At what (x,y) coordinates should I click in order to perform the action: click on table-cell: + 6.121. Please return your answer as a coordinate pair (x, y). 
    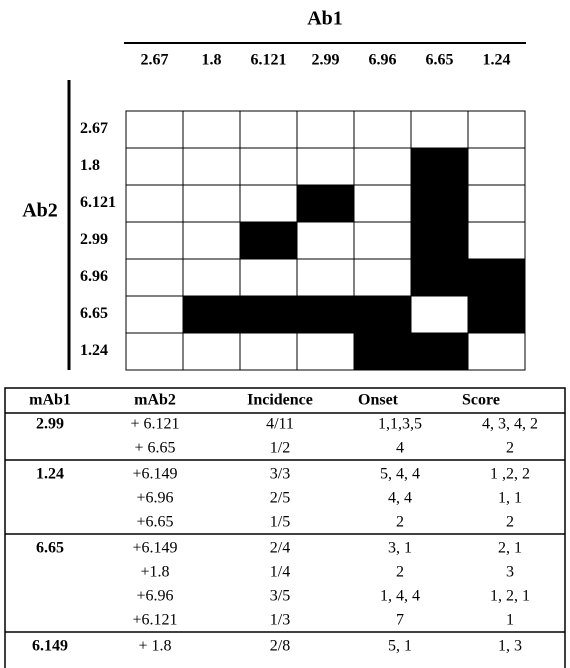
    Looking at the image, I should click on (154, 424).